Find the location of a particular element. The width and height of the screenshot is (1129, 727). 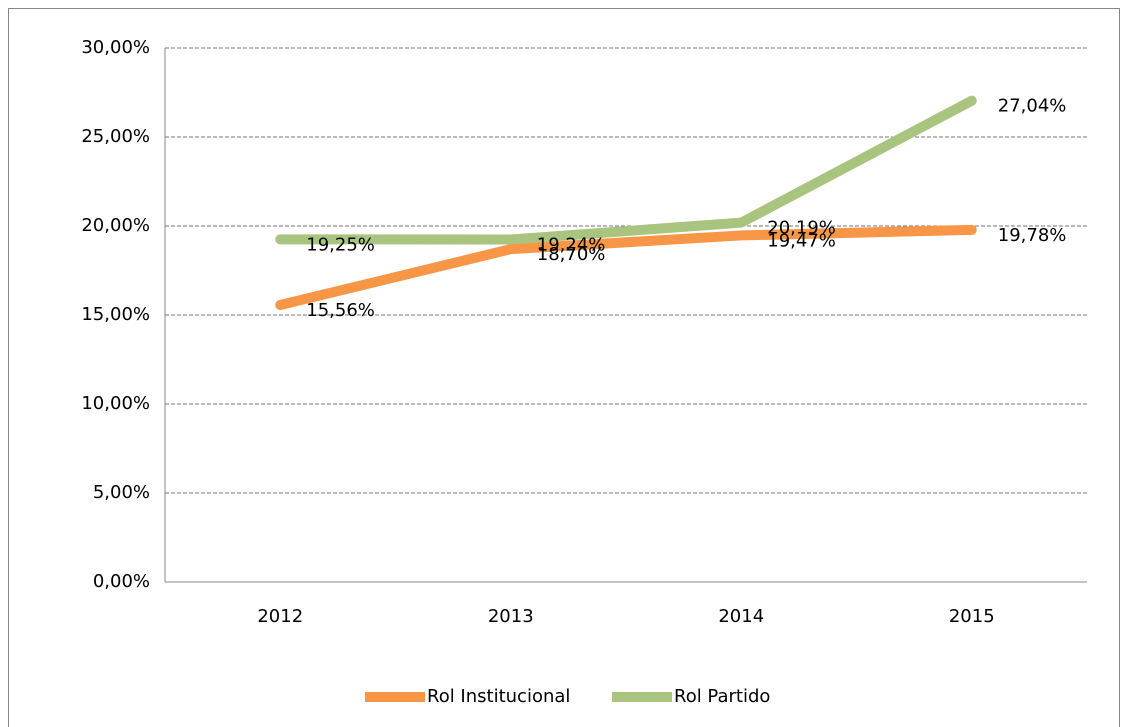

data-label: 27,04% is located at coordinates (1032, 106).